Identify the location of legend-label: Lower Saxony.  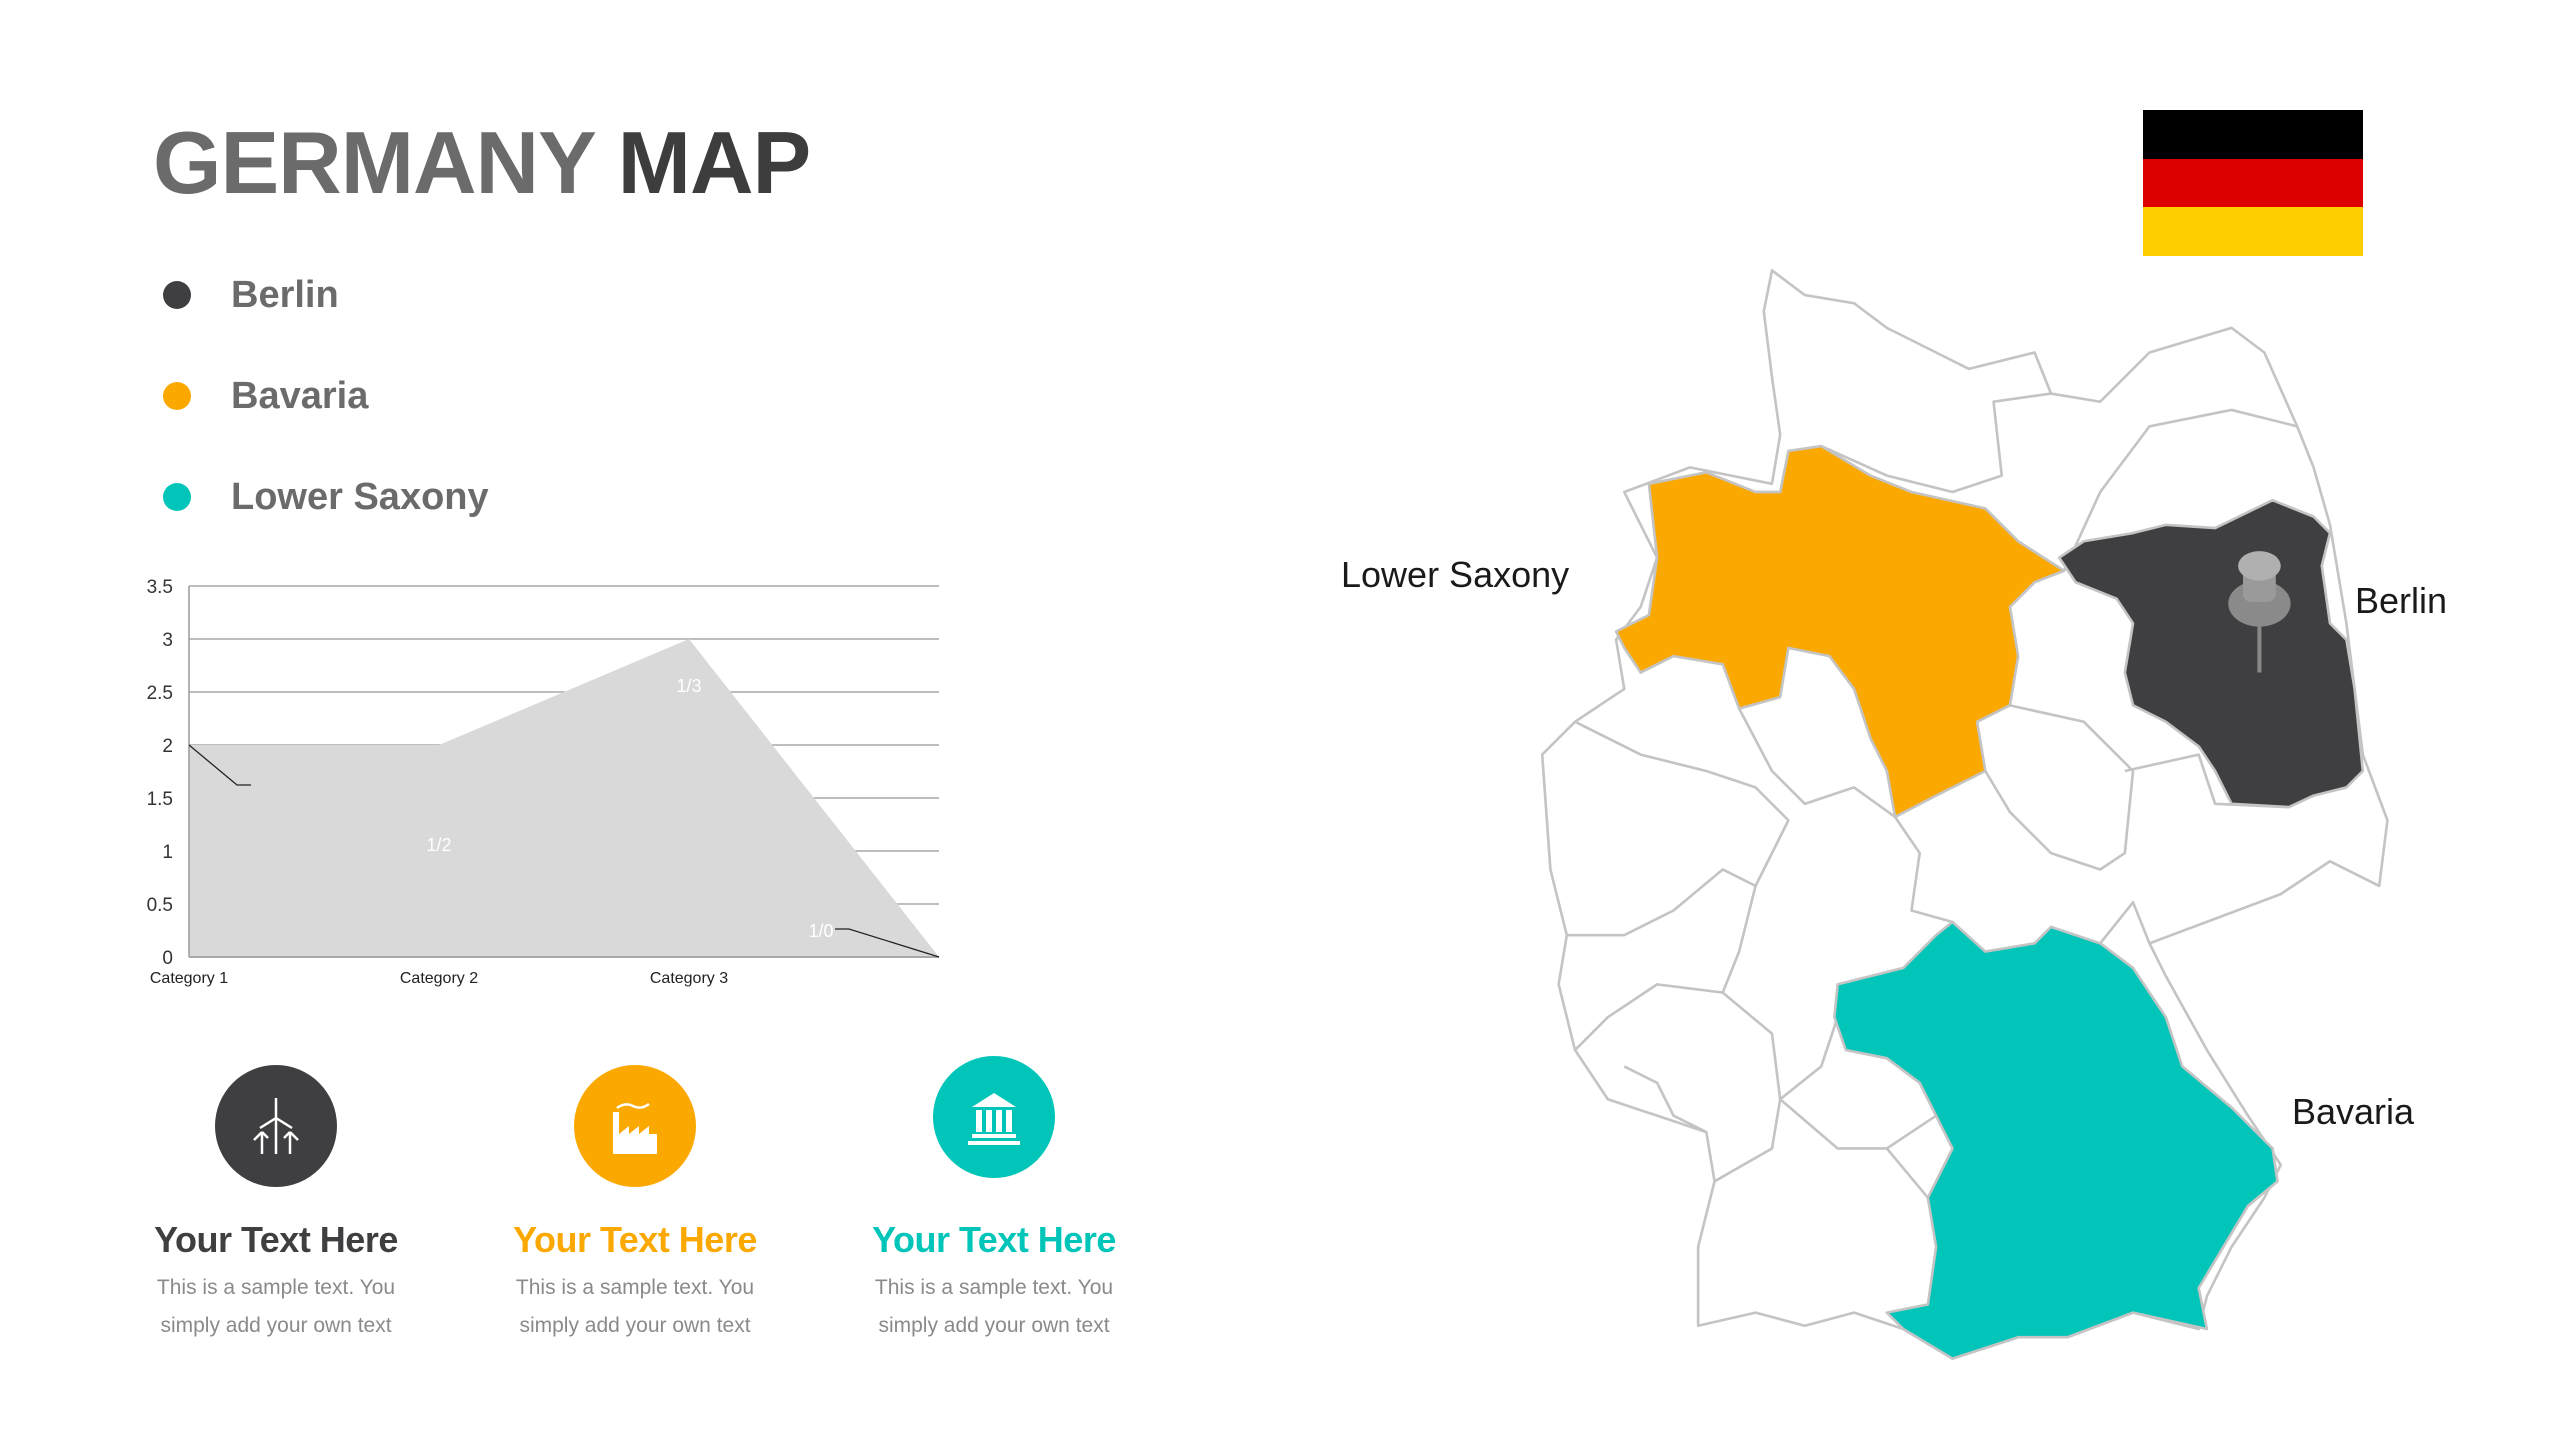
(360, 496).